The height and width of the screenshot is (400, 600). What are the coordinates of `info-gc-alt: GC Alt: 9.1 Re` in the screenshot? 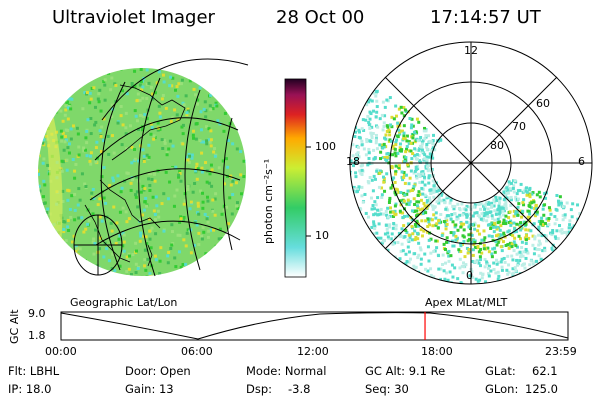 It's located at (405, 371).